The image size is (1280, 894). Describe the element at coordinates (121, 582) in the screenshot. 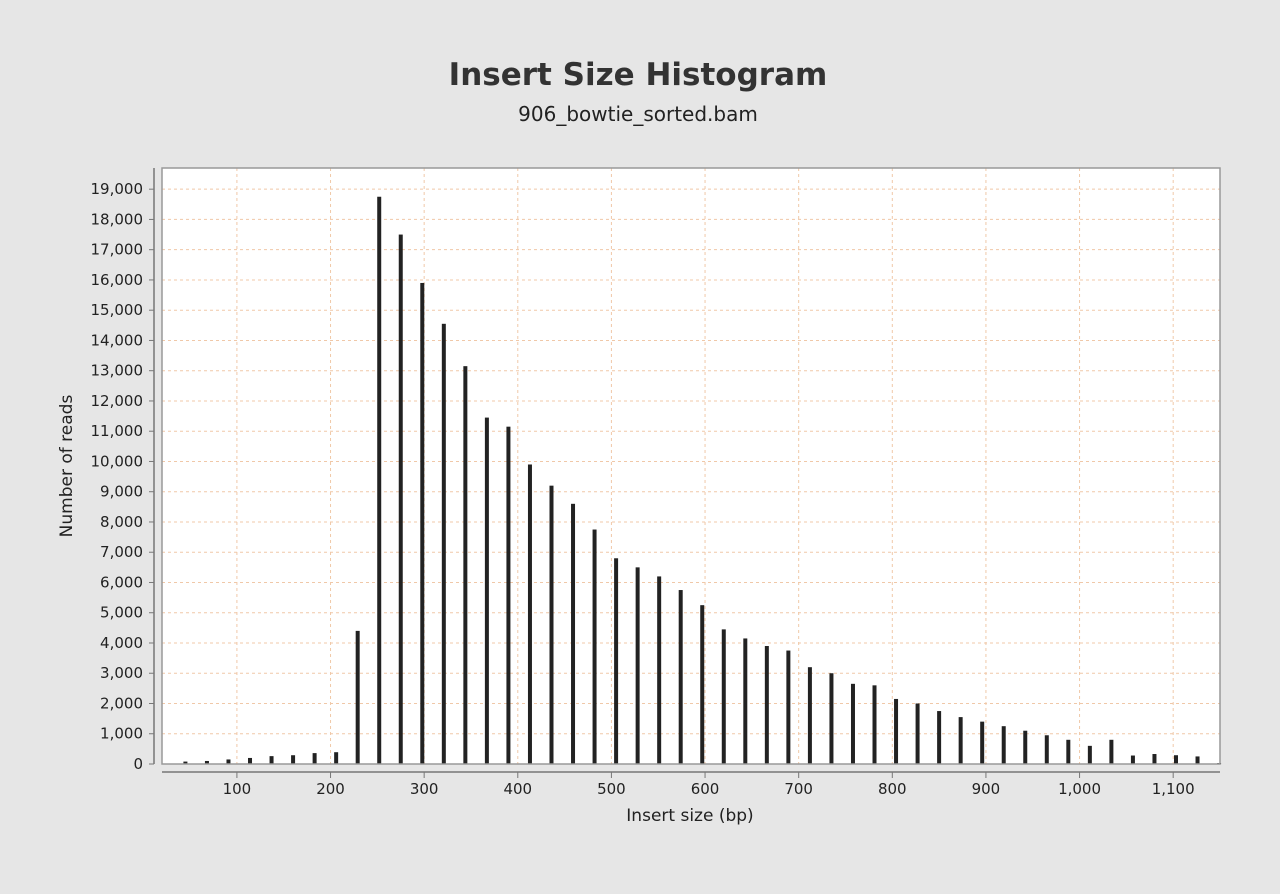

I see `y-tick-label: 6,000` at that location.